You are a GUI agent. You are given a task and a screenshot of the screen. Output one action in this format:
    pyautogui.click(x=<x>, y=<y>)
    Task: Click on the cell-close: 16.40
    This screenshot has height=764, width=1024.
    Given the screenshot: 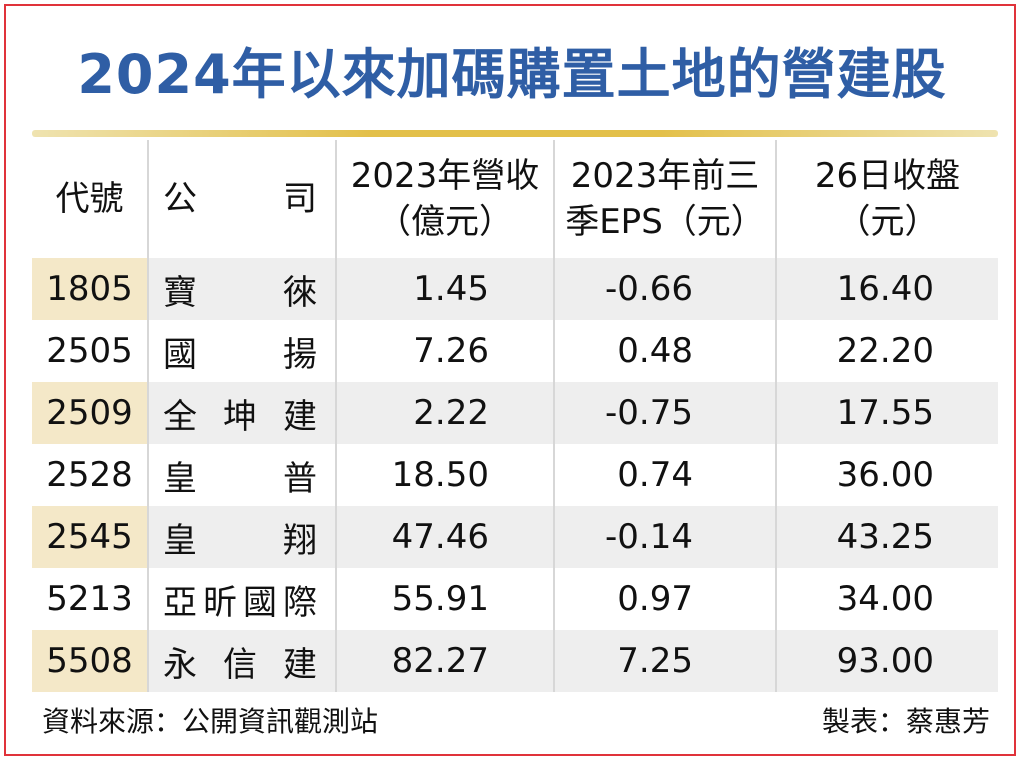 What is the action you would take?
    pyautogui.click(x=887, y=289)
    